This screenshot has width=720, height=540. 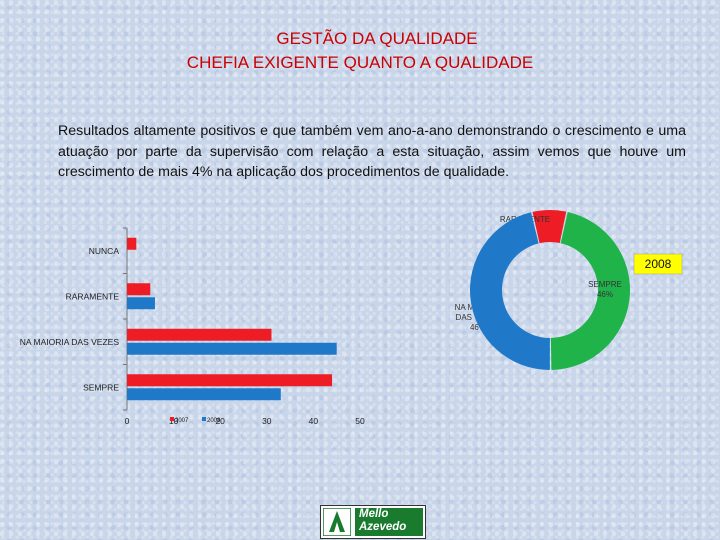 I want to click on donut-title: 2008, so click(x=658, y=264).